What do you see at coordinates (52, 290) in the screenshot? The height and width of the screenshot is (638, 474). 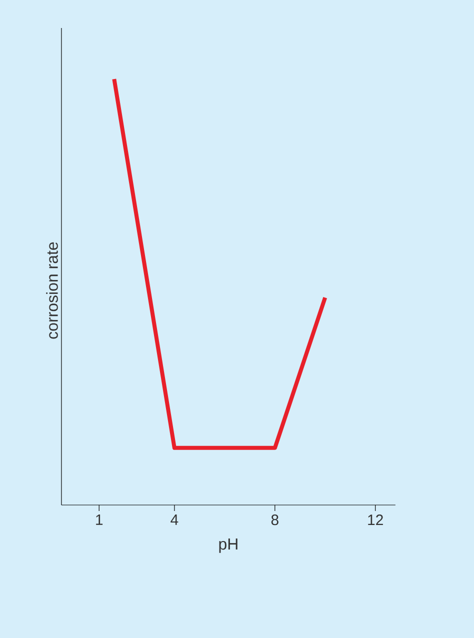 I see `y-axis-title: corrosion rate` at bounding box center [52, 290].